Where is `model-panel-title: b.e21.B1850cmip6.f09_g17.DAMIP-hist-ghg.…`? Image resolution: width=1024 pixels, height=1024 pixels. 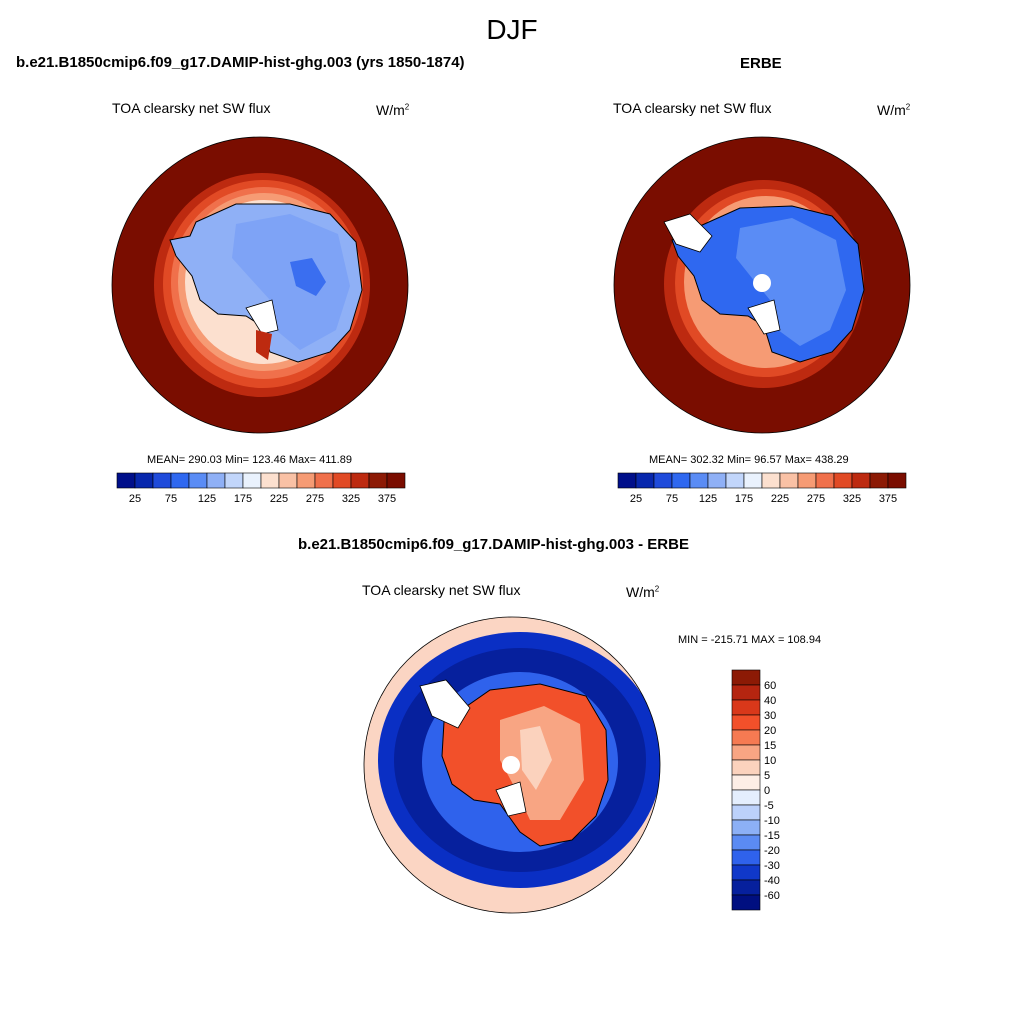 model-panel-title: b.e21.B1850cmip6.f09_g17.DAMIP-hist-ghg.… is located at coordinates (240, 62).